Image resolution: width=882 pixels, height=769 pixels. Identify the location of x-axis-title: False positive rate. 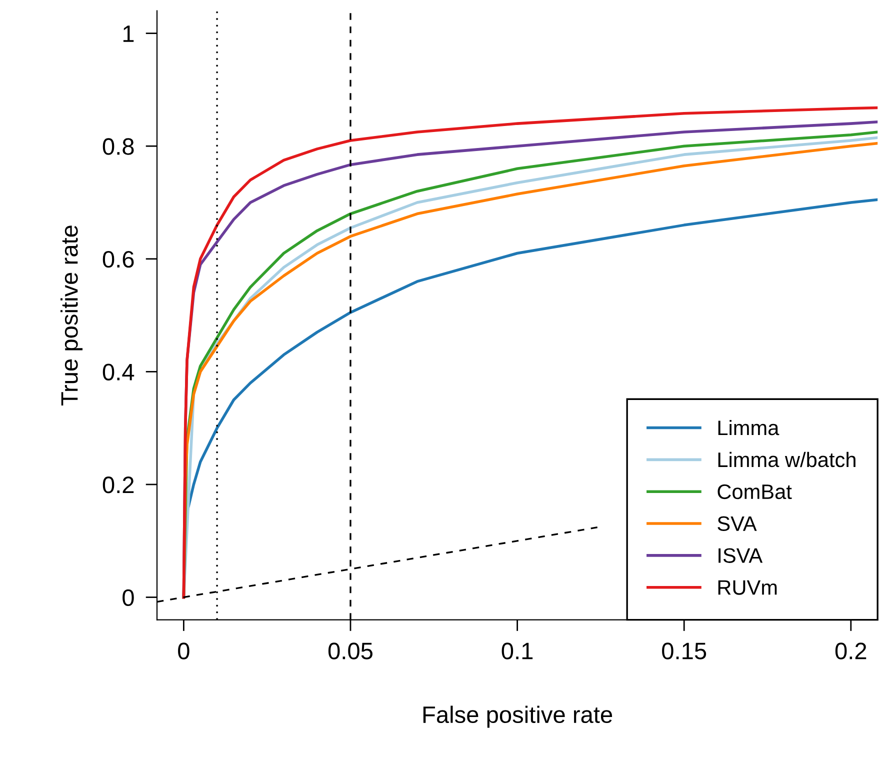
(517, 717).